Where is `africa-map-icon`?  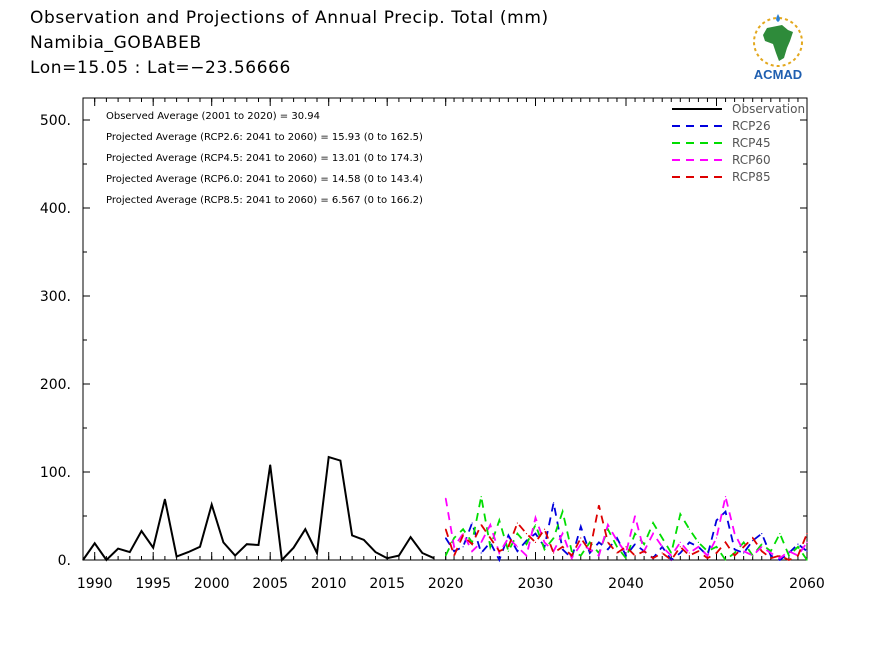 africa-map-icon is located at coordinates (778, 40).